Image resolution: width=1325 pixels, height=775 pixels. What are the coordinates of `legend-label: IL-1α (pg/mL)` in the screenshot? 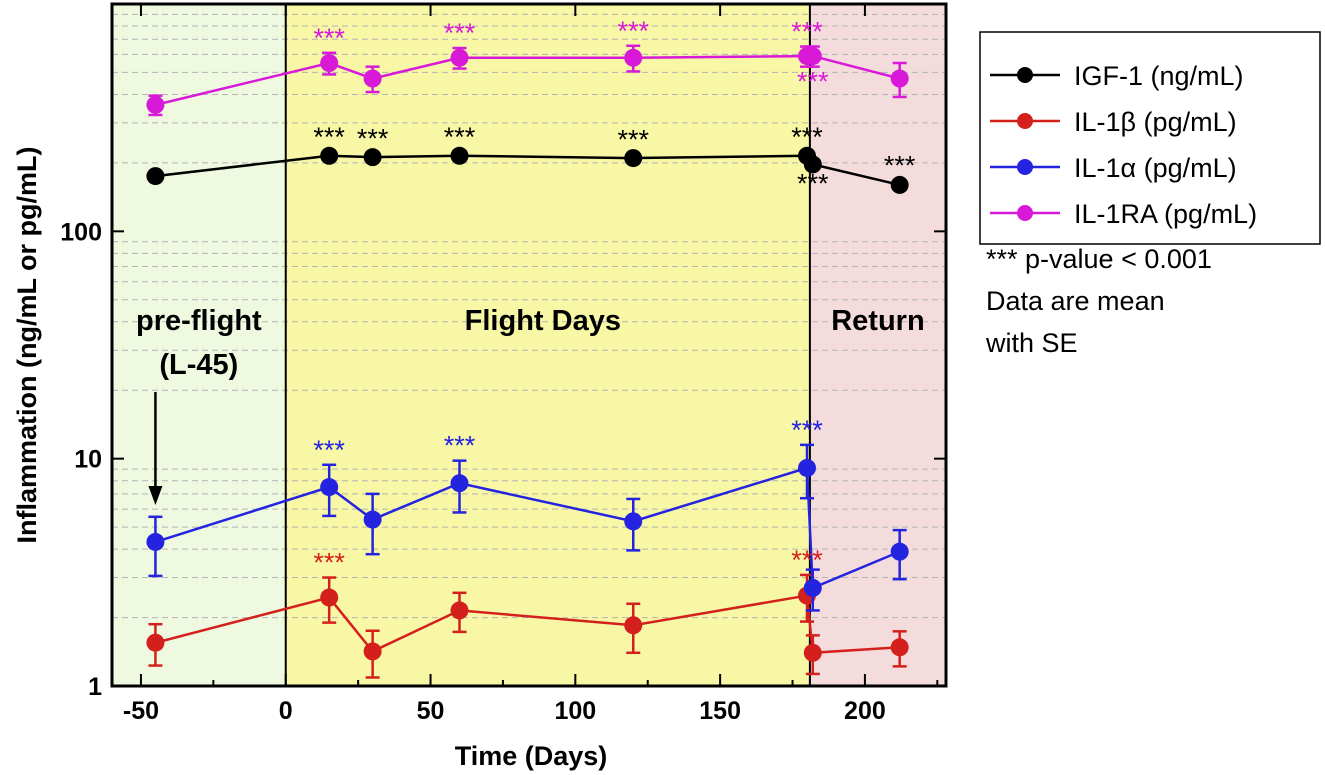 It's located at (1155, 168).